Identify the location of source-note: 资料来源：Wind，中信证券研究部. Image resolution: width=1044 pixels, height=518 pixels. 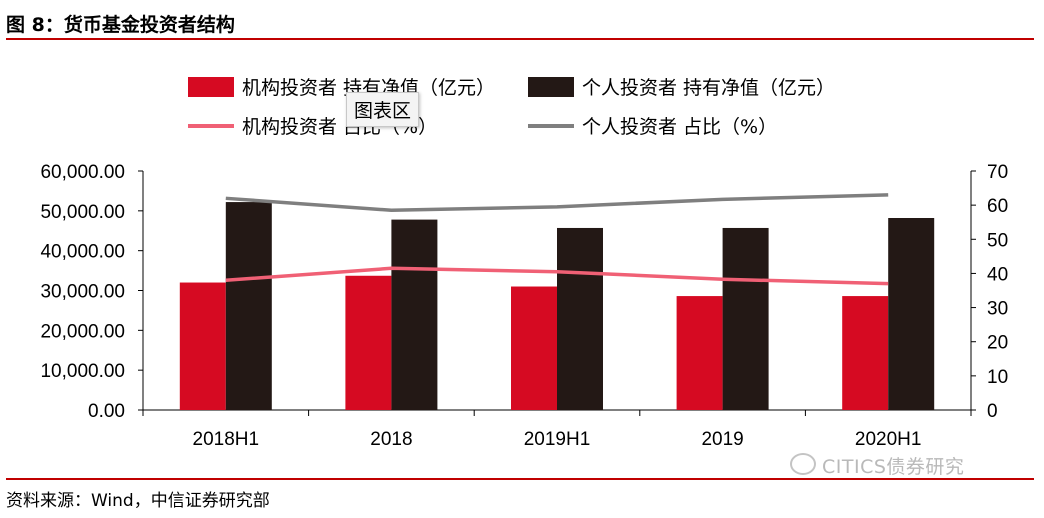
(138, 501).